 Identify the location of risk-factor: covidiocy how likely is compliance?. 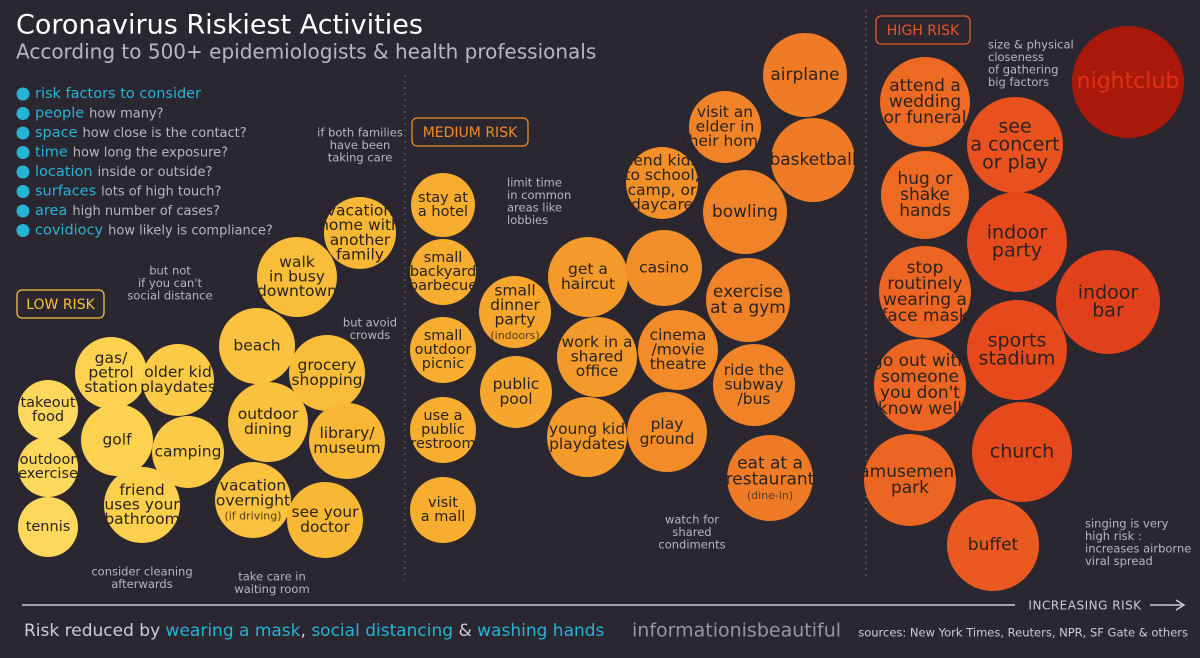
(154, 231).